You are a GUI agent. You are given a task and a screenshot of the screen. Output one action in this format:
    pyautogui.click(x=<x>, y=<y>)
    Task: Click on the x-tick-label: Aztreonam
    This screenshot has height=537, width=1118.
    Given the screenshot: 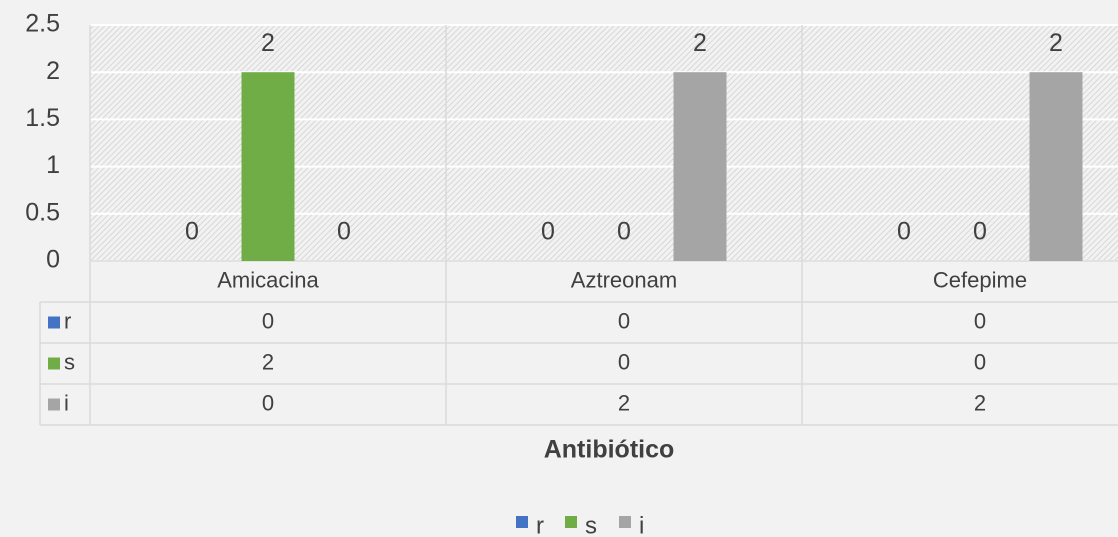 What is the action you would take?
    pyautogui.click(x=624, y=279)
    